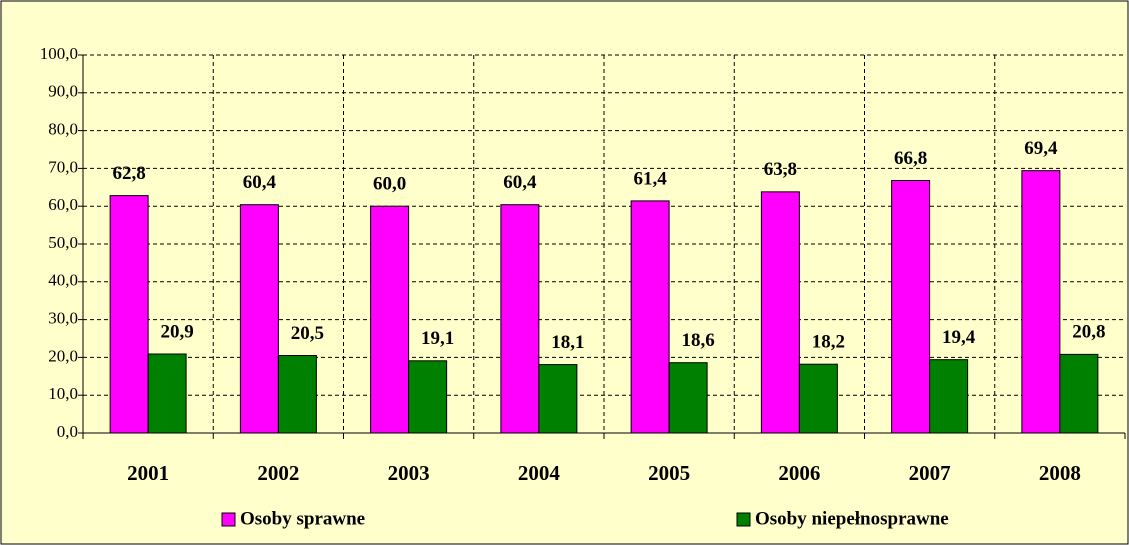 The height and width of the screenshot is (545, 1129). What do you see at coordinates (828, 342) in the screenshot?
I see `value-label: 18,2` at bounding box center [828, 342].